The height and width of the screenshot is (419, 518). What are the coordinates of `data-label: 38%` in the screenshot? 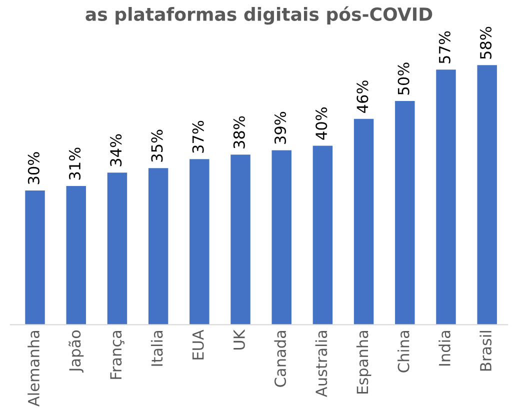 It's located at (239, 132).